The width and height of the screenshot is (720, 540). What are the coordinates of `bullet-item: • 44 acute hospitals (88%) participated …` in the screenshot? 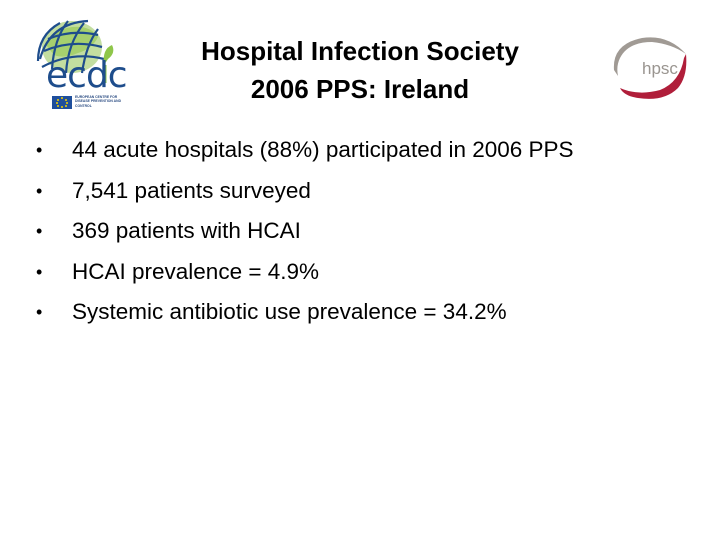 It's located at (305, 150).